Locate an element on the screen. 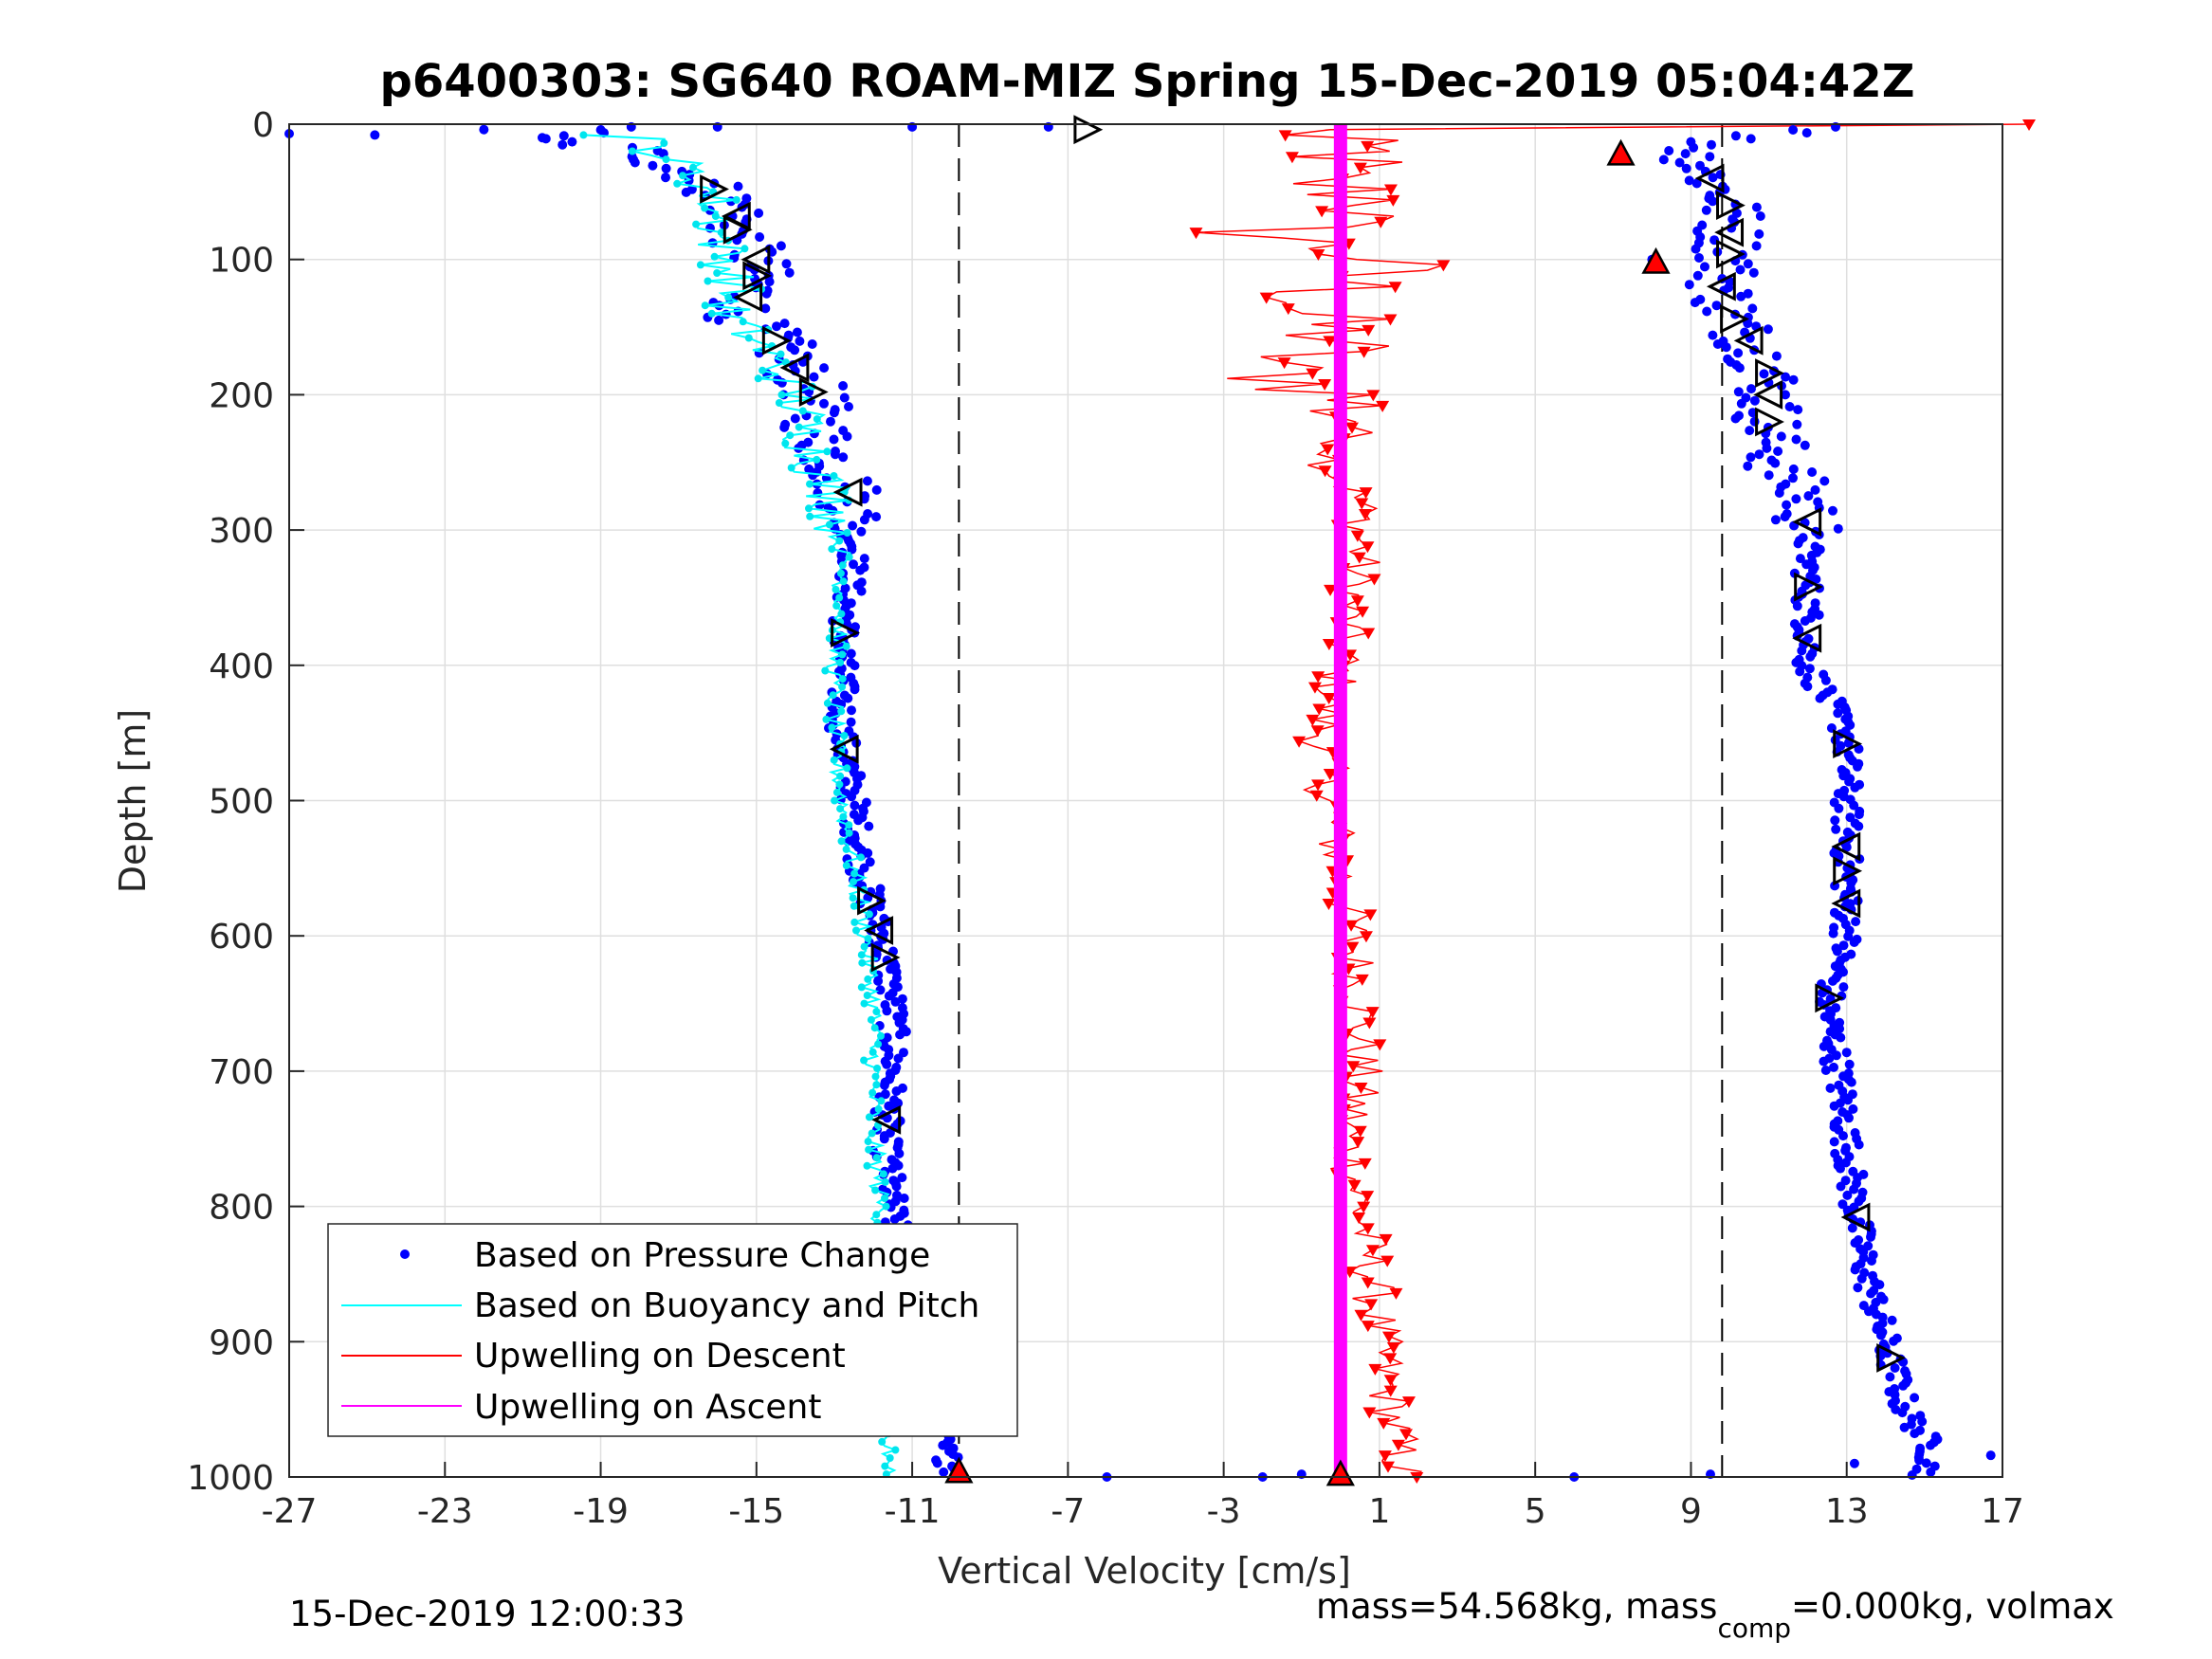 The image size is (2212, 1659). footer-timestamp: 15-Dec-2019 12:00:33 is located at coordinates (487, 1614).